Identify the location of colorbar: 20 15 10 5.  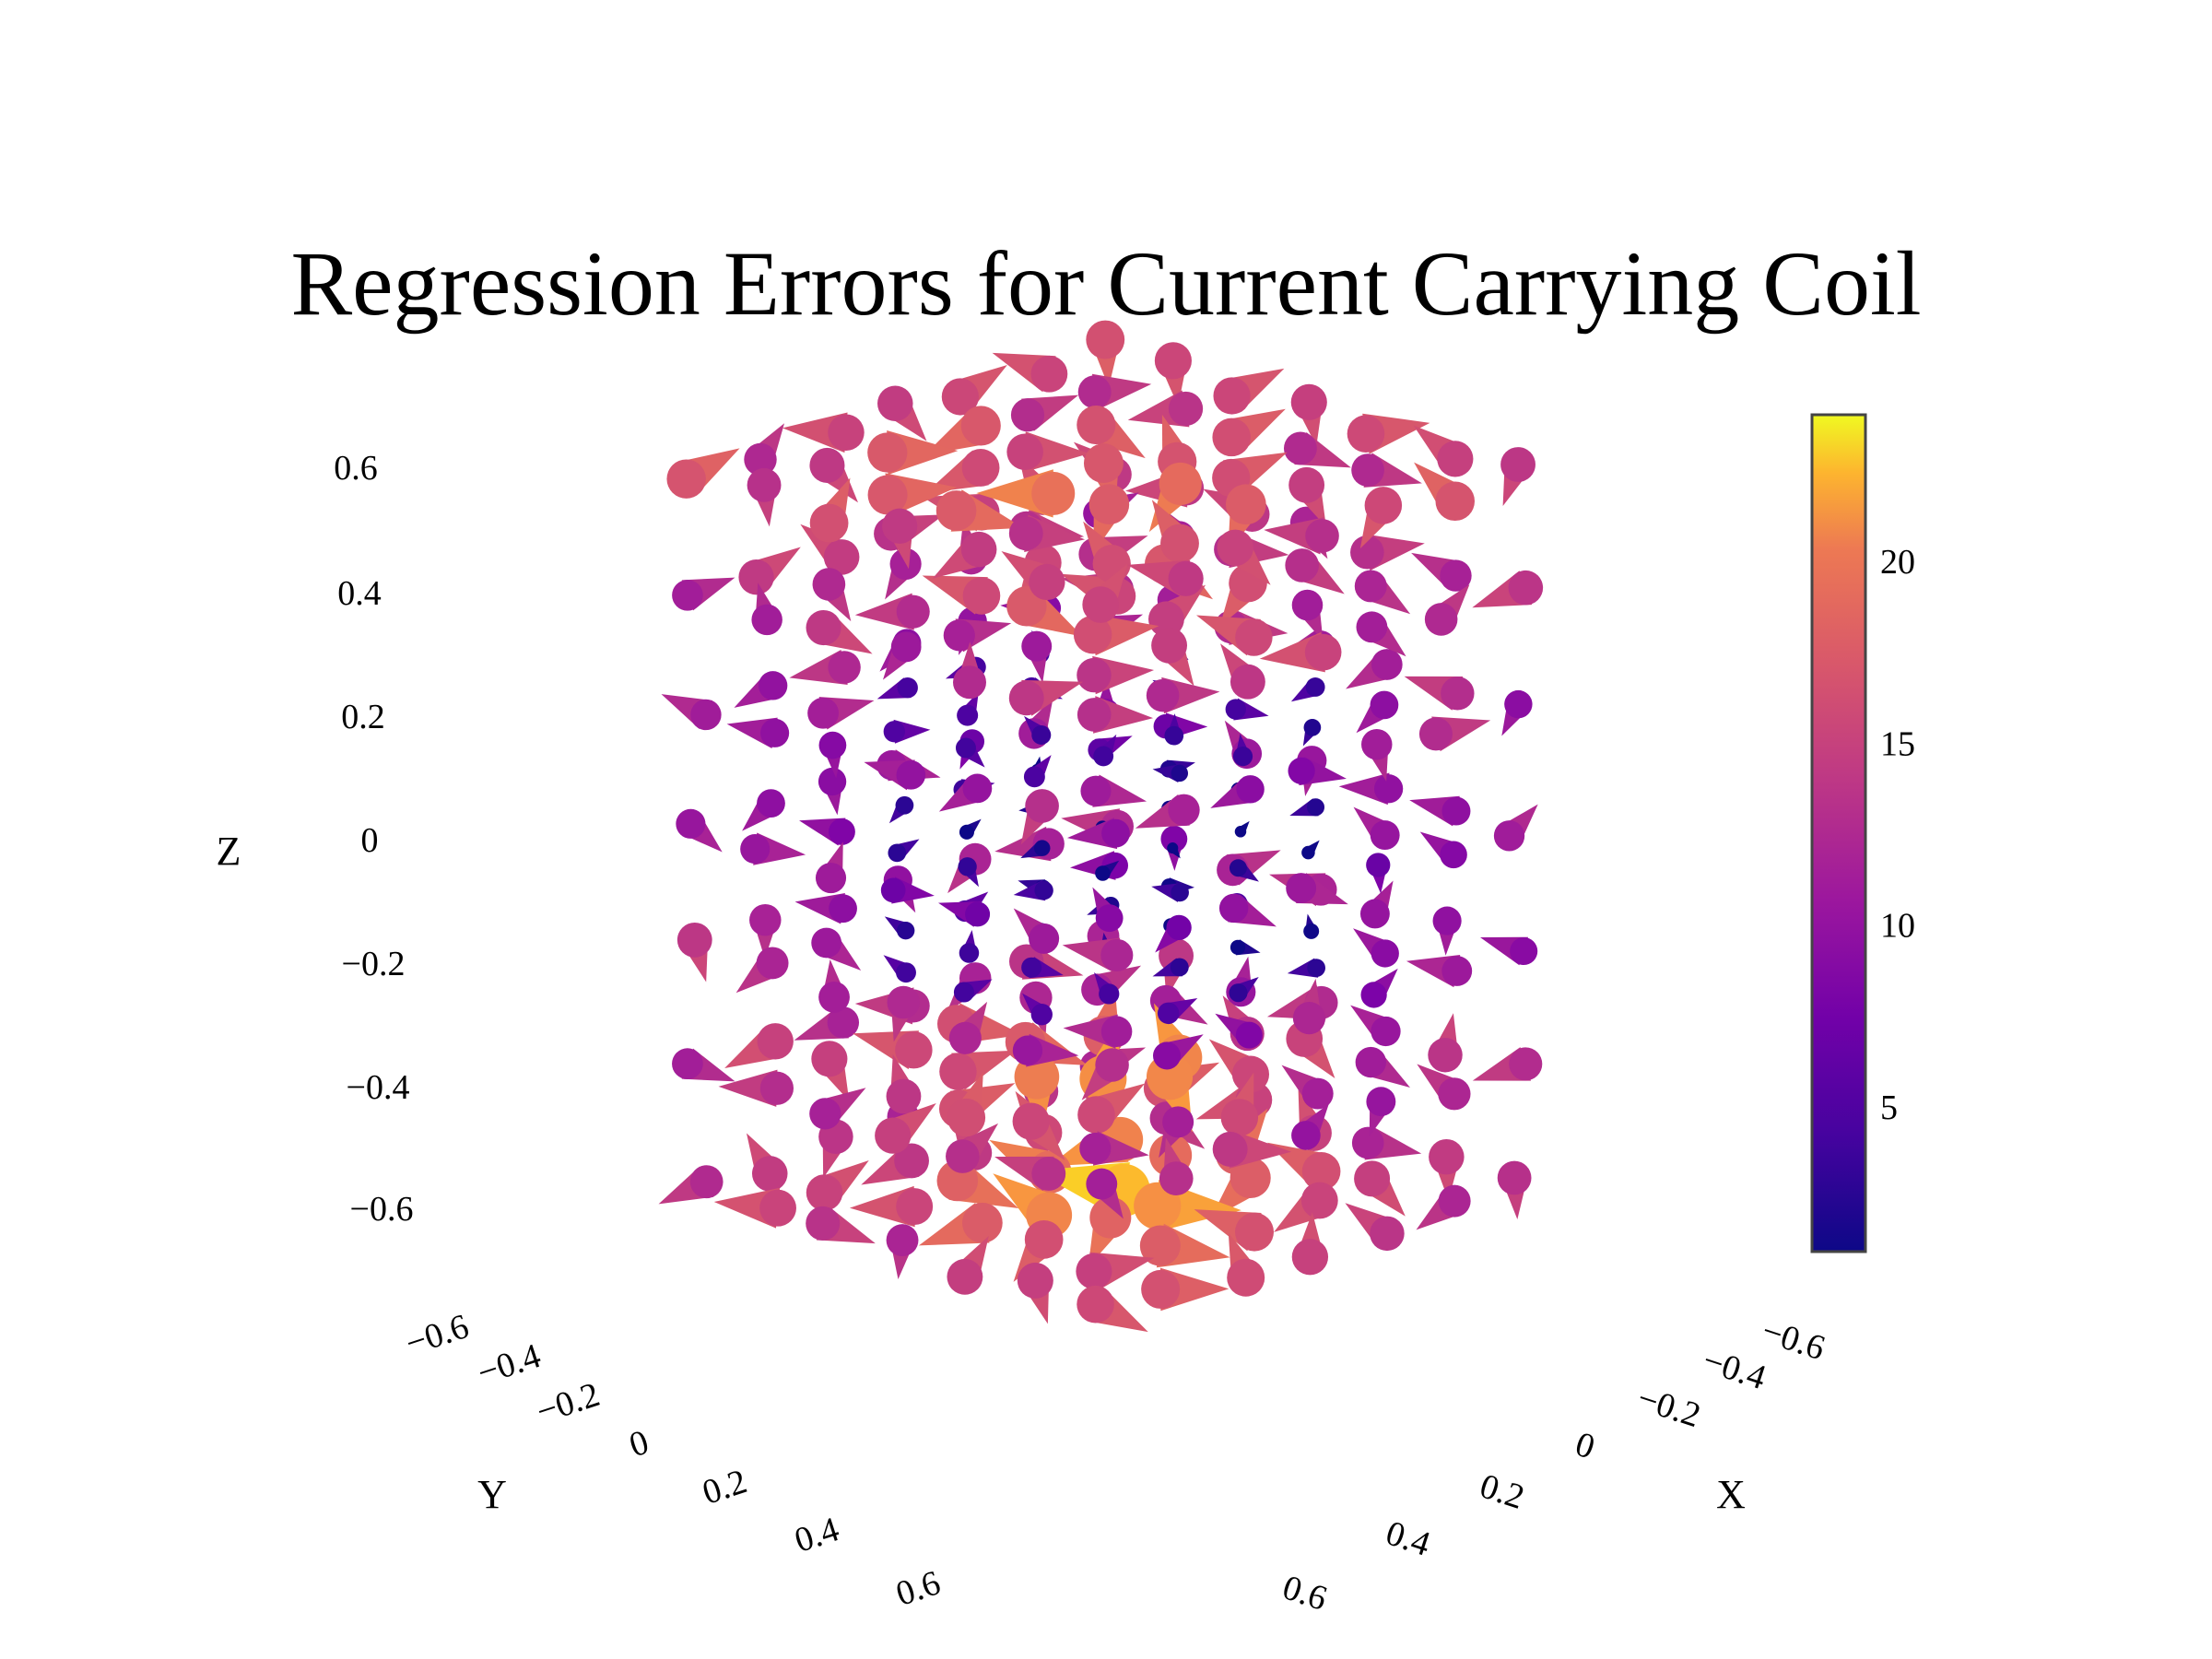
(1862, 833).